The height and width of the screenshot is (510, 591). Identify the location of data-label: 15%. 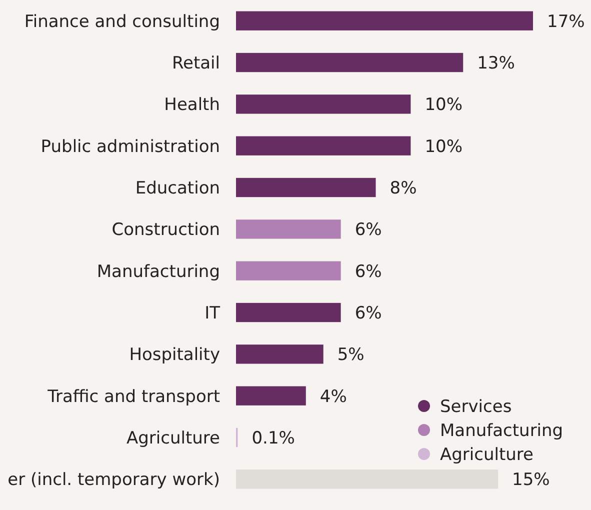
(531, 480).